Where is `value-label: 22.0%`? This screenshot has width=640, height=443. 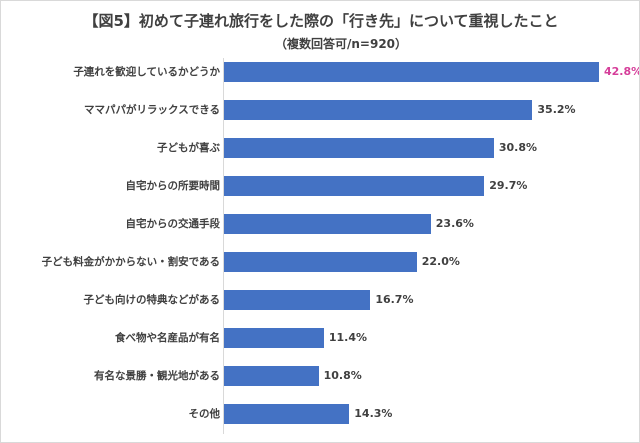 value-label: 22.0% is located at coordinates (440, 261).